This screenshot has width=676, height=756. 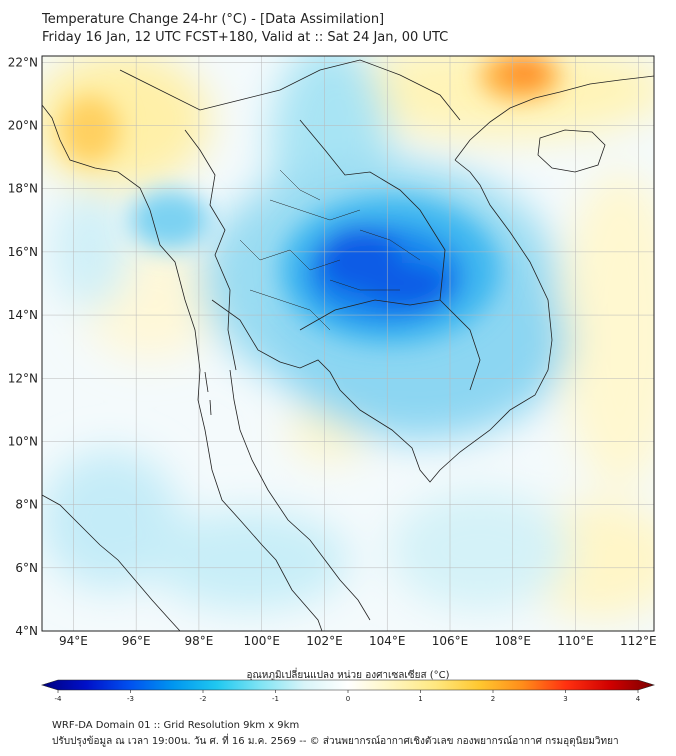 What do you see at coordinates (450, 641) in the screenshot?
I see `lon-tick-label: 106°E` at bounding box center [450, 641].